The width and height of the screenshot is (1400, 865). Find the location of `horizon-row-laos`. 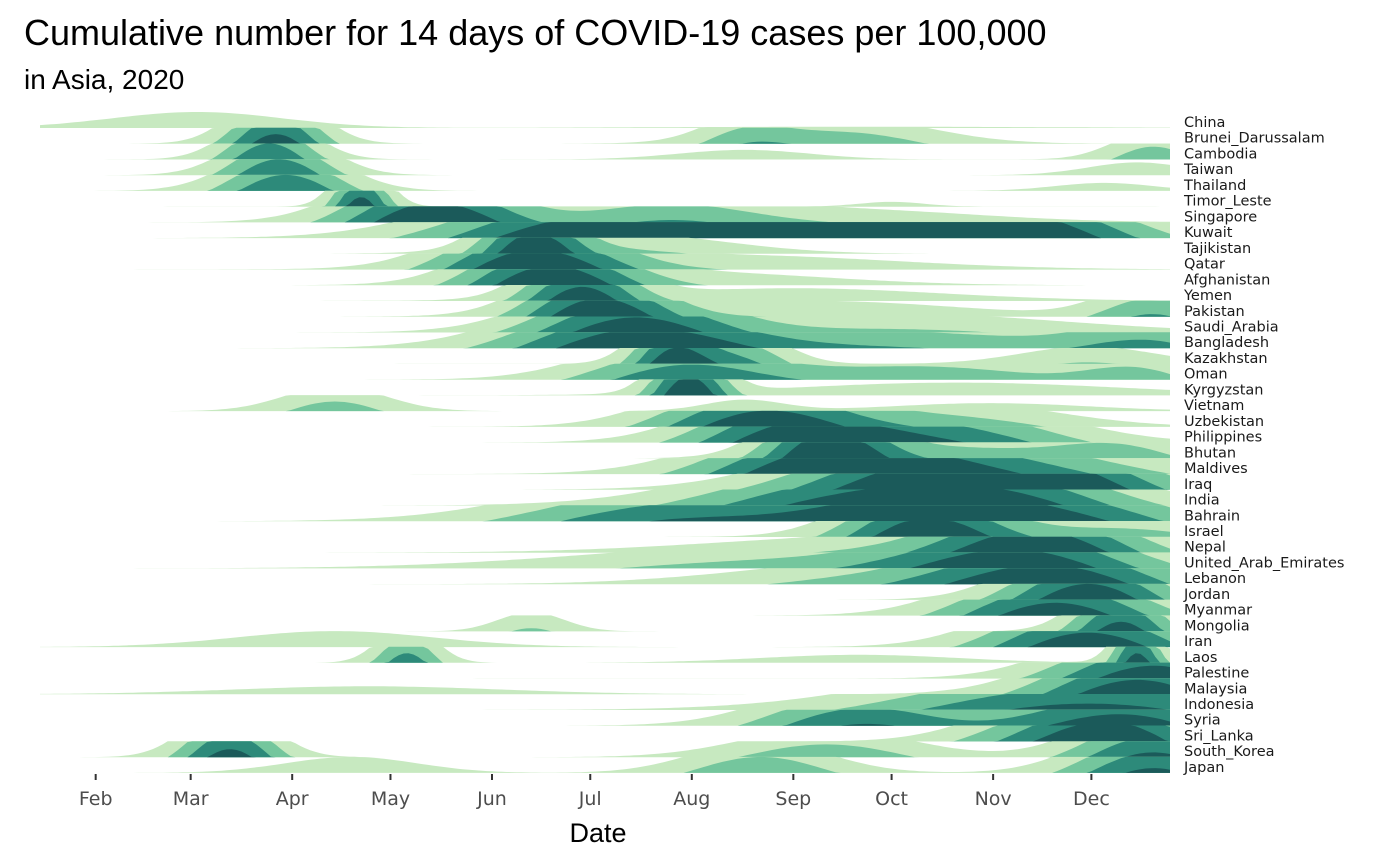

horizon-row-laos is located at coordinates (605, 654).